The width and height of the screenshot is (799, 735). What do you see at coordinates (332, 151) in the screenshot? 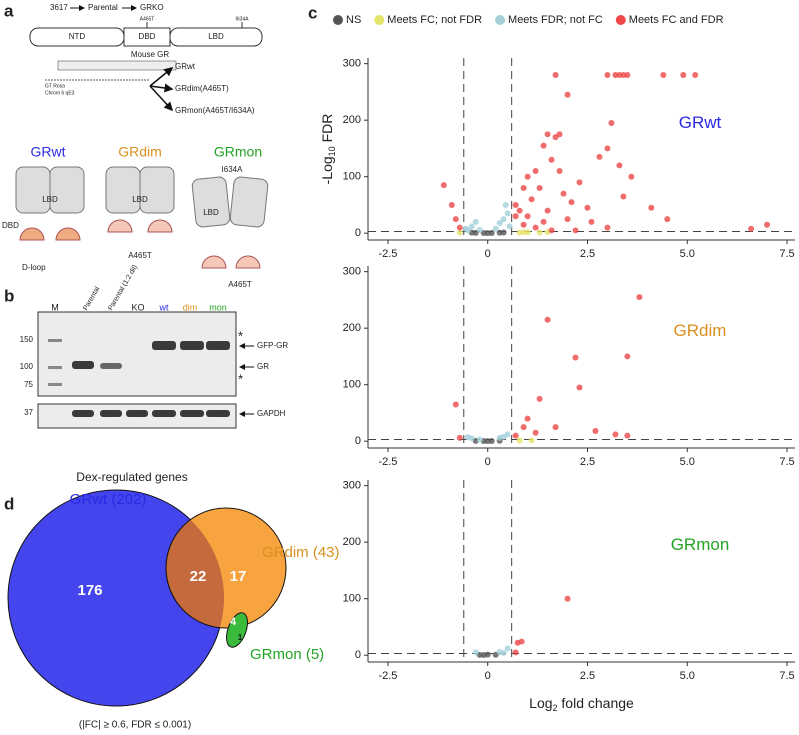
I see `y-axis-title-sub: 10` at bounding box center [332, 151].